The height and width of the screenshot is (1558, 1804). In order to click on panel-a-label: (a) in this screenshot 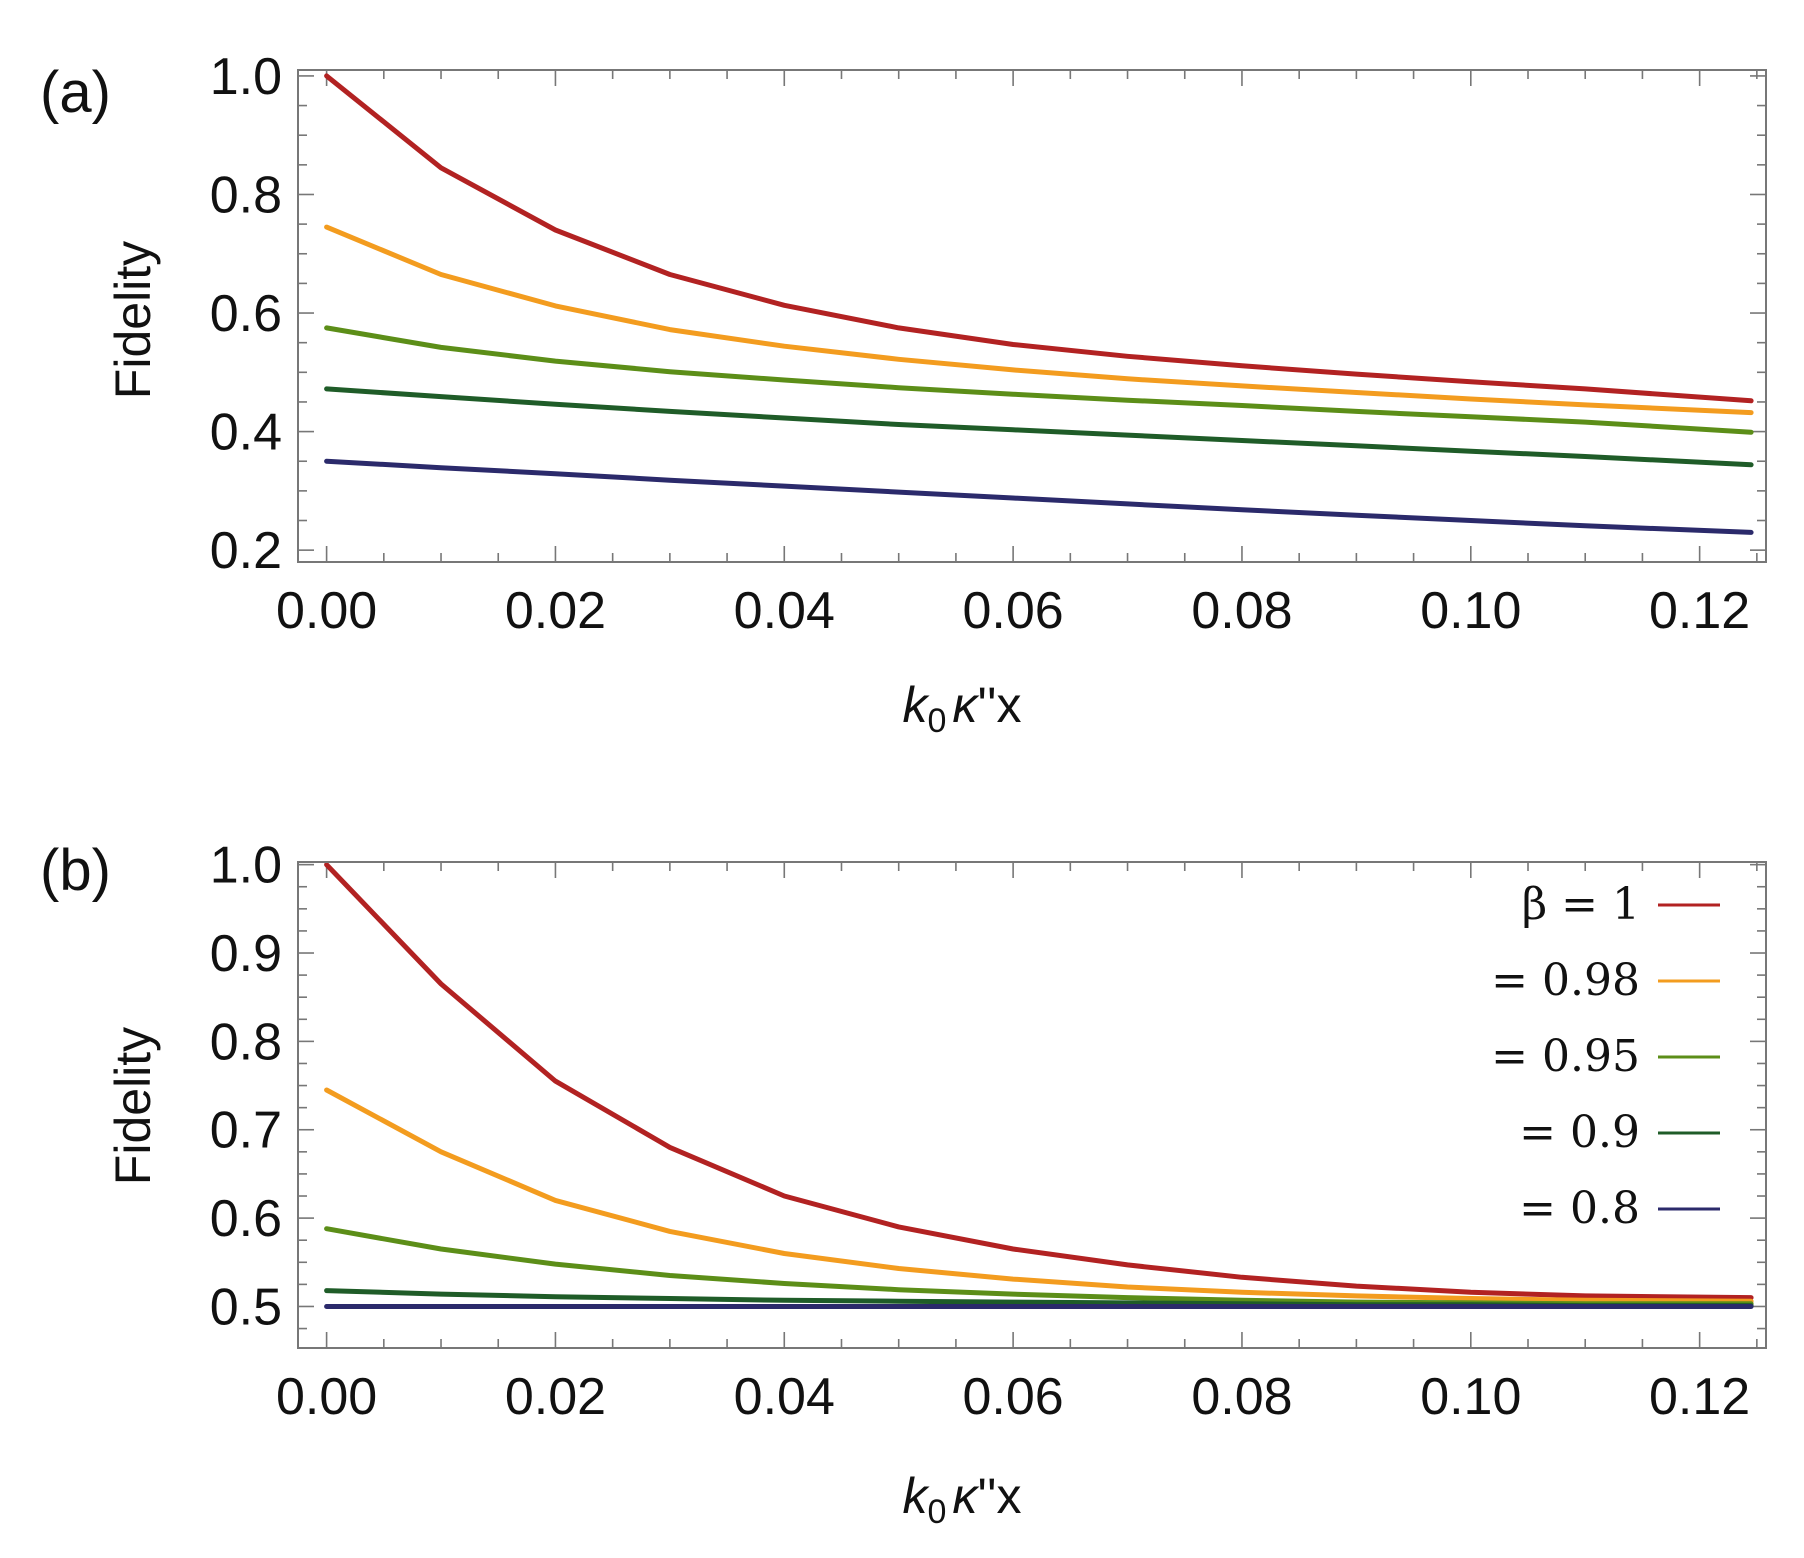, I will do `click(75, 92)`.